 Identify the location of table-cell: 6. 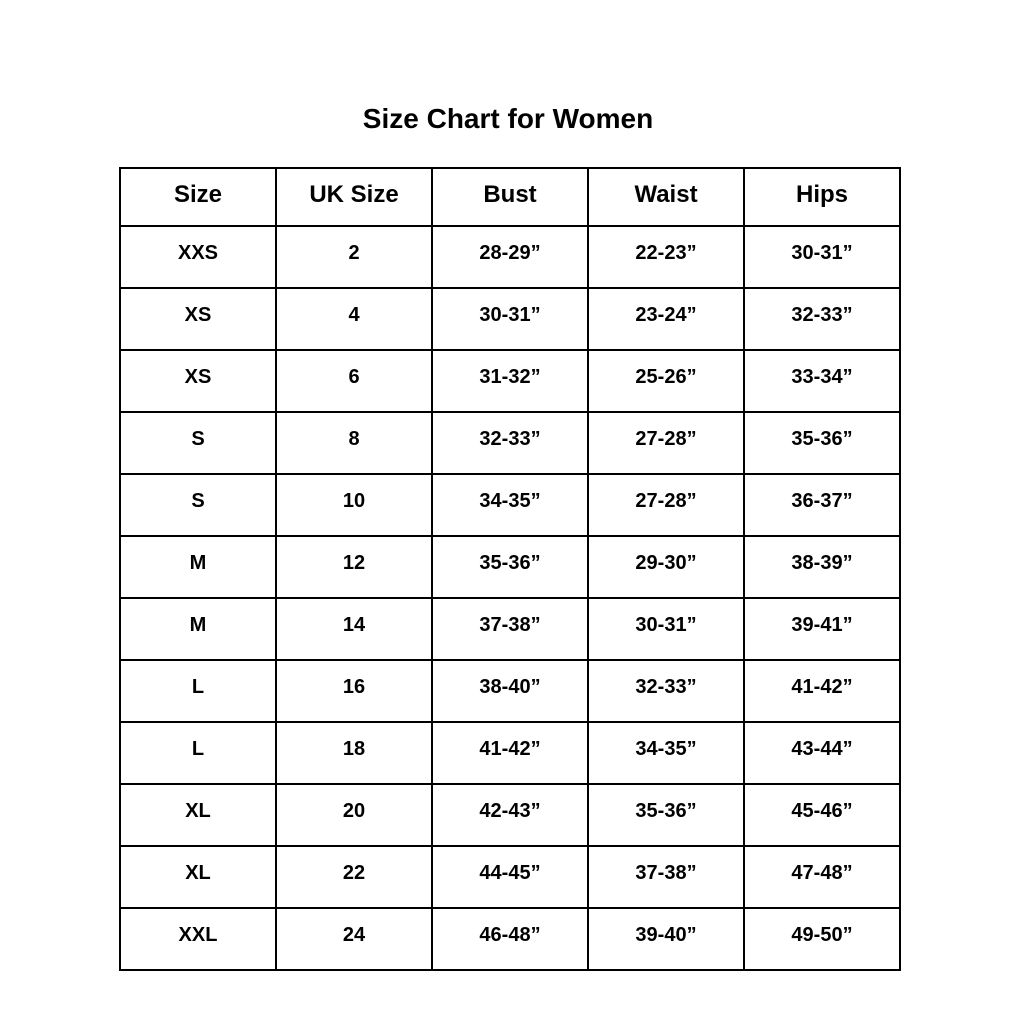
(354, 381).